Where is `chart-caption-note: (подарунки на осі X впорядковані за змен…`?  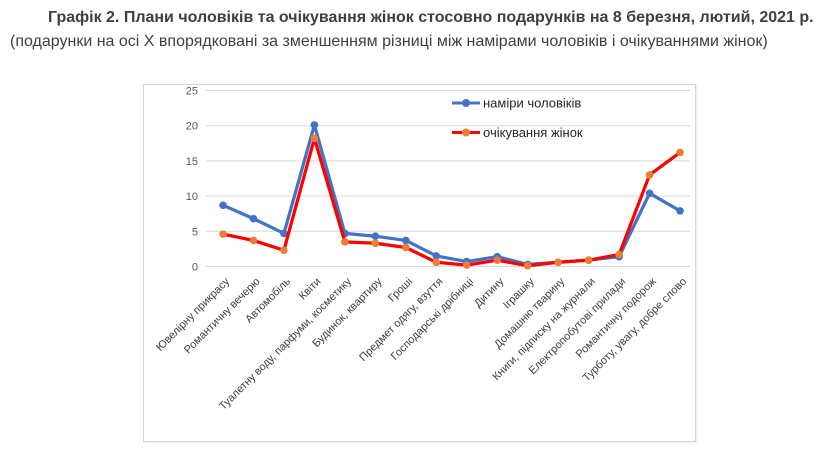
chart-caption-note: (подарунки на осі X впорядковані за змен… is located at coordinates (389, 41).